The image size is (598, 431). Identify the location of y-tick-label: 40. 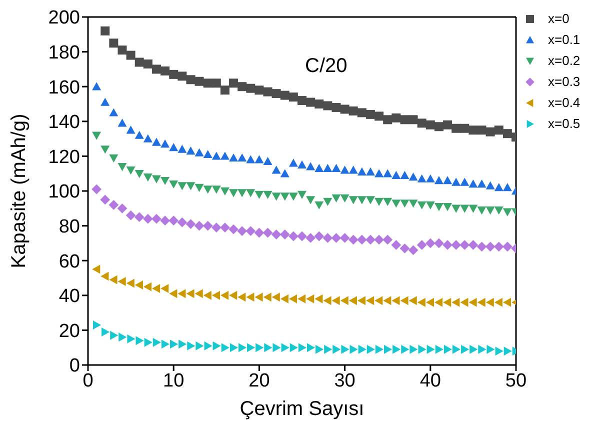
(69, 297).